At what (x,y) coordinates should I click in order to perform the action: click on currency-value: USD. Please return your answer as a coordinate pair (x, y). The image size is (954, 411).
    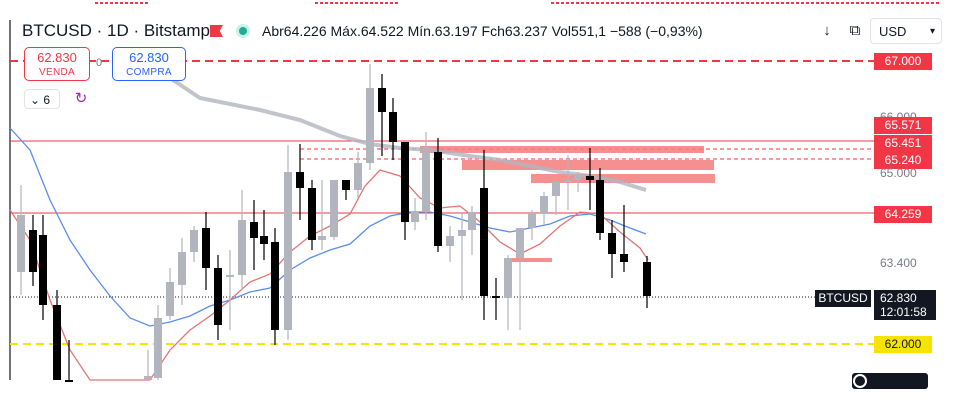
    Looking at the image, I should click on (893, 31).